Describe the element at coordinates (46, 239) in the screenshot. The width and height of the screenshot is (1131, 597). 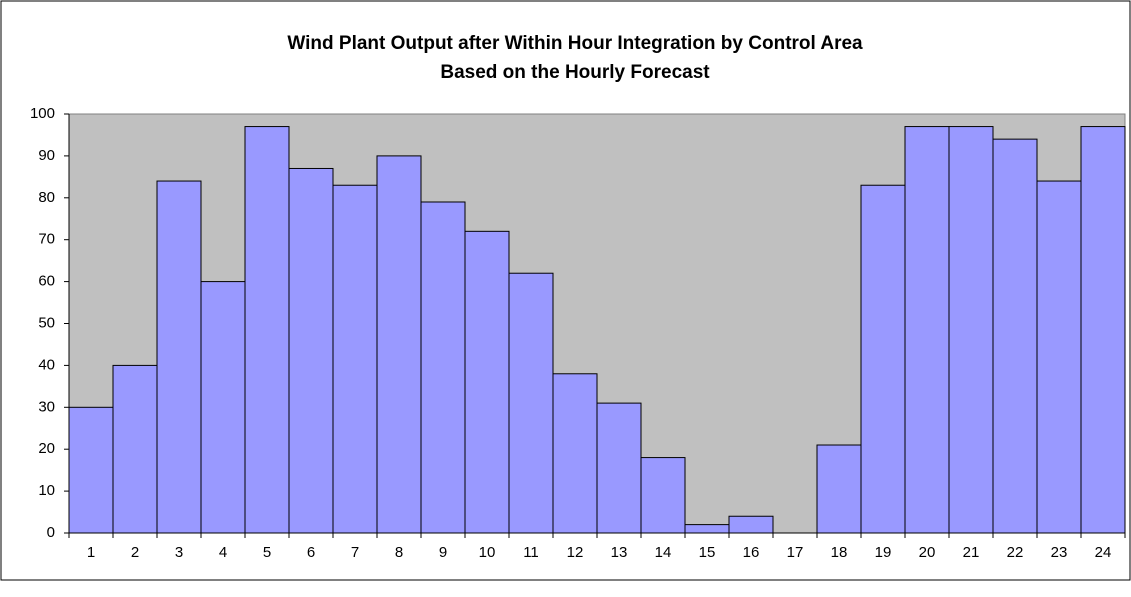
I see `y-tick-label: 70` at that location.